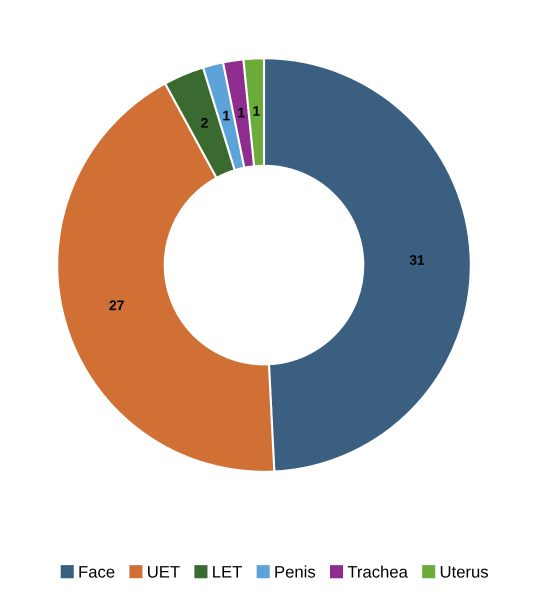 This screenshot has width=550, height=599. What do you see at coordinates (96, 572) in the screenshot?
I see `legend-label: Face` at bounding box center [96, 572].